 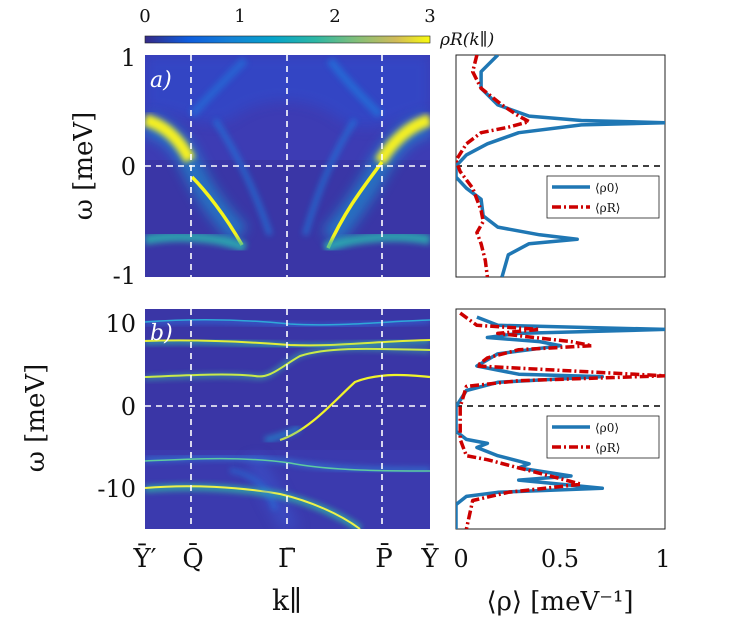 I want to click on ytick-a-mid: 0, so click(x=128, y=167).